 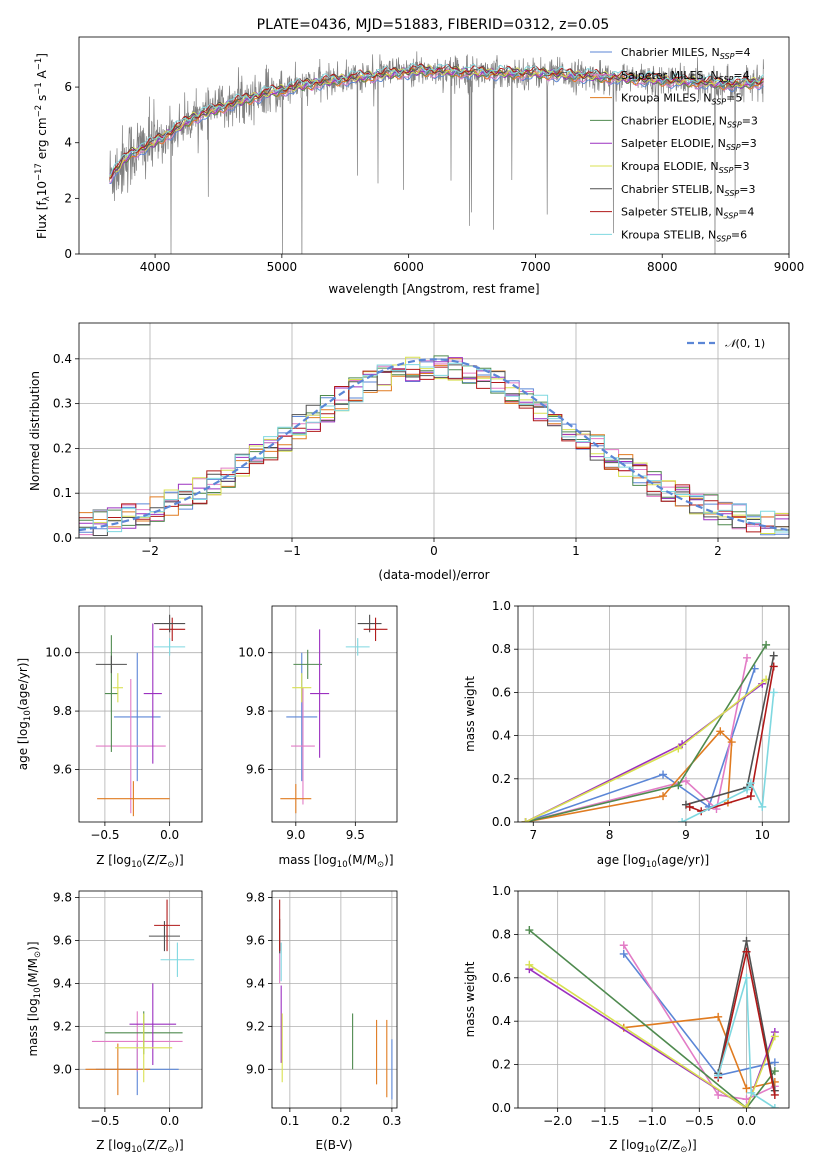 I want to click on x-tick-label: 9.0, so click(x=295, y=835).